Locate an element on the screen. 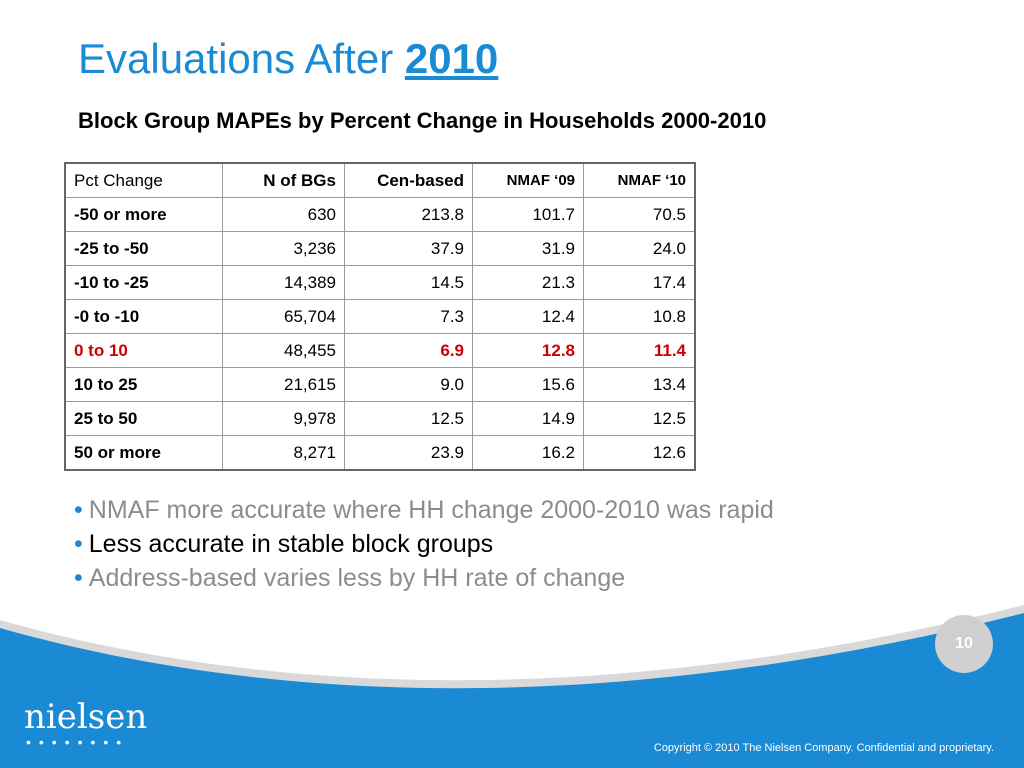  logo-dots-icon: •••••••• is located at coordinates (78, 742).